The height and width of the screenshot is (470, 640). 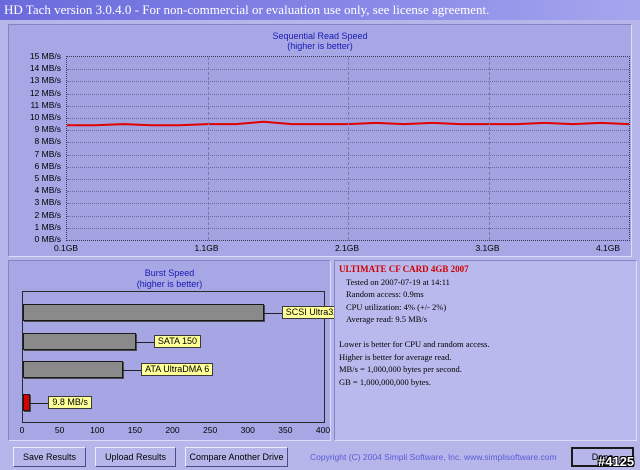 What do you see at coordinates (169, 273) in the screenshot?
I see `burst-chart-title: Burst Speed` at bounding box center [169, 273].